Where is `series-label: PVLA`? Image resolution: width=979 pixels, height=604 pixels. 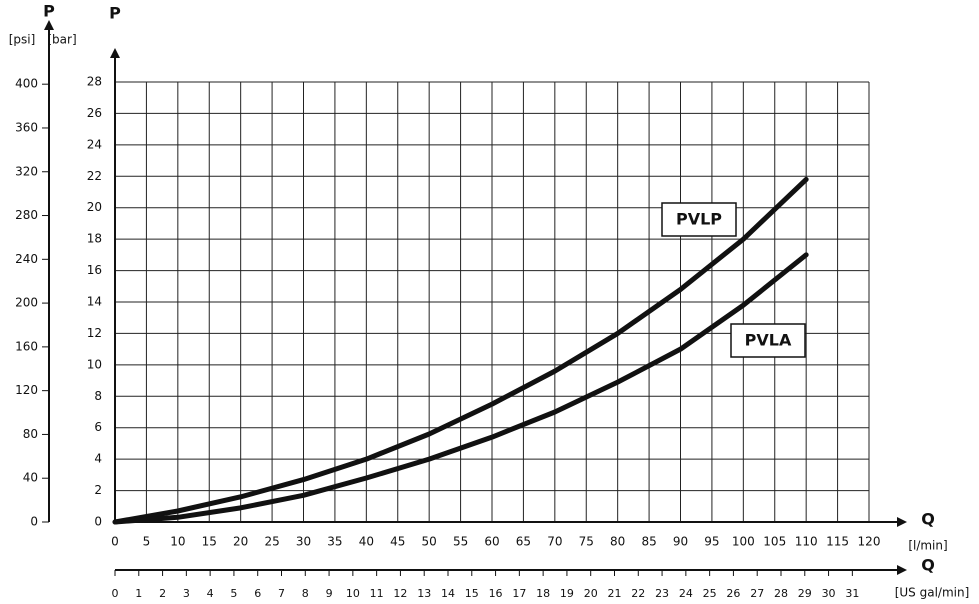 series-label: PVLA is located at coordinates (768, 340).